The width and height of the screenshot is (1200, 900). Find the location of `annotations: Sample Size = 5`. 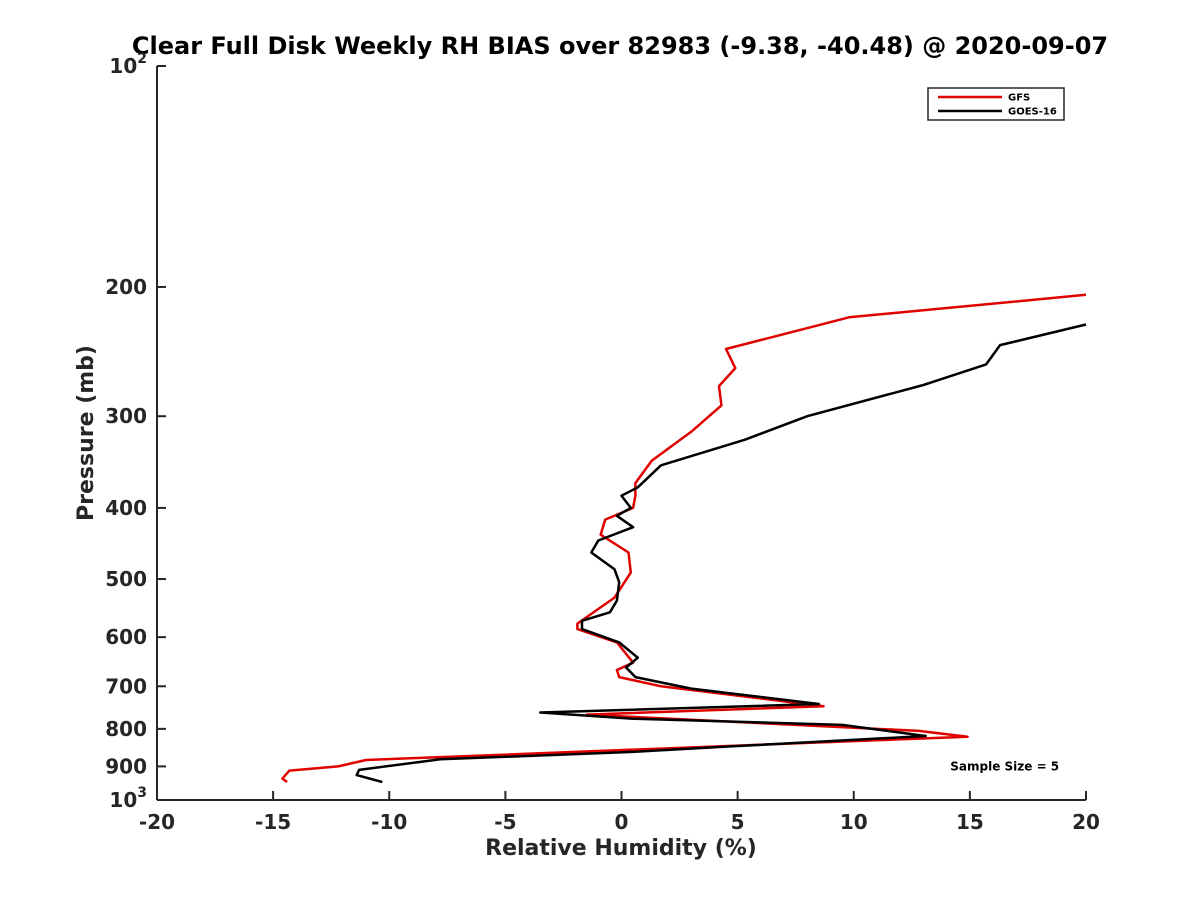

annotations: Sample Size = 5 is located at coordinates (1004, 766).